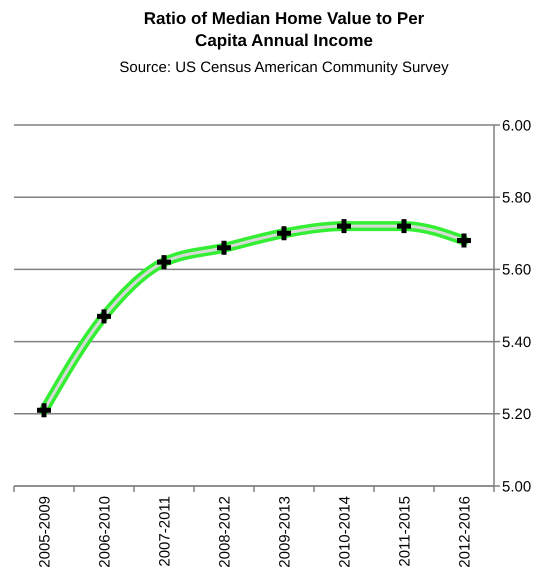 The image size is (550, 583). I want to click on x-tick-label: 2011-2015, so click(405, 531).